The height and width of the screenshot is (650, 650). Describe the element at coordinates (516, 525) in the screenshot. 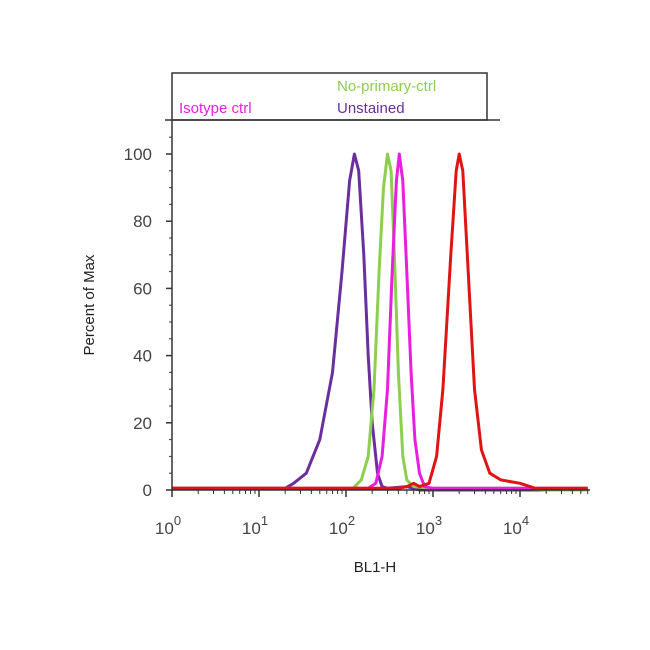

I see `x-tick-label: 10⁴` at that location.